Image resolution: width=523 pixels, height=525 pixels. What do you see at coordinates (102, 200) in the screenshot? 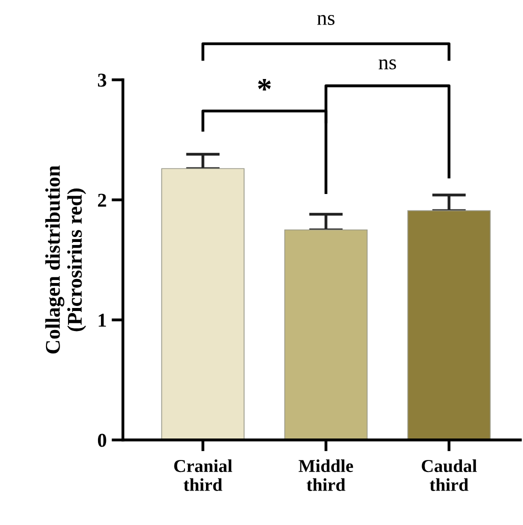
I see `y-tick-label: 2` at bounding box center [102, 200].